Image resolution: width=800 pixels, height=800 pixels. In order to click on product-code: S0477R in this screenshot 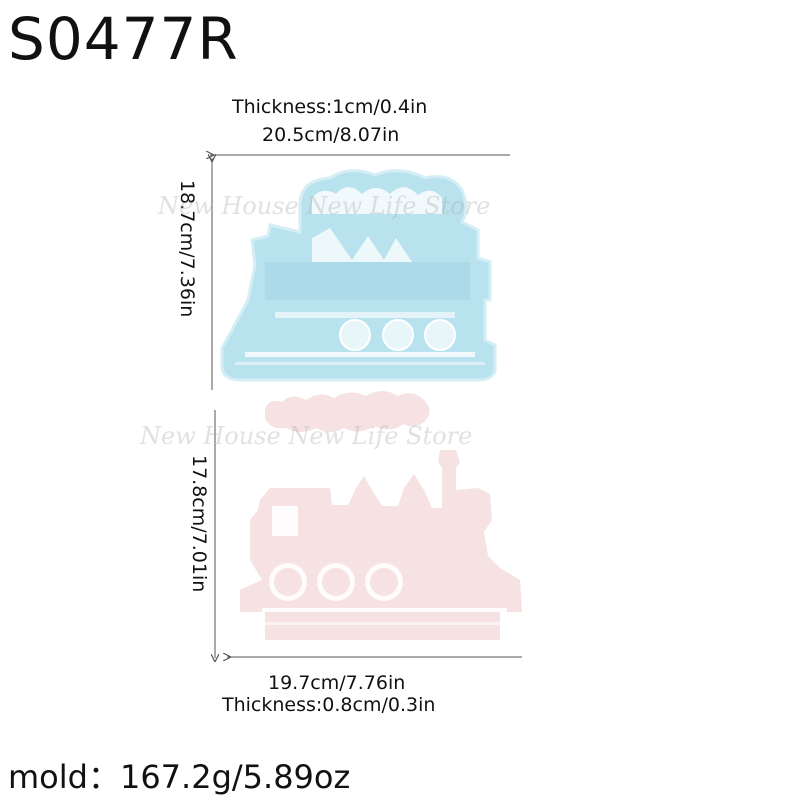, I will do `click(123, 39)`.